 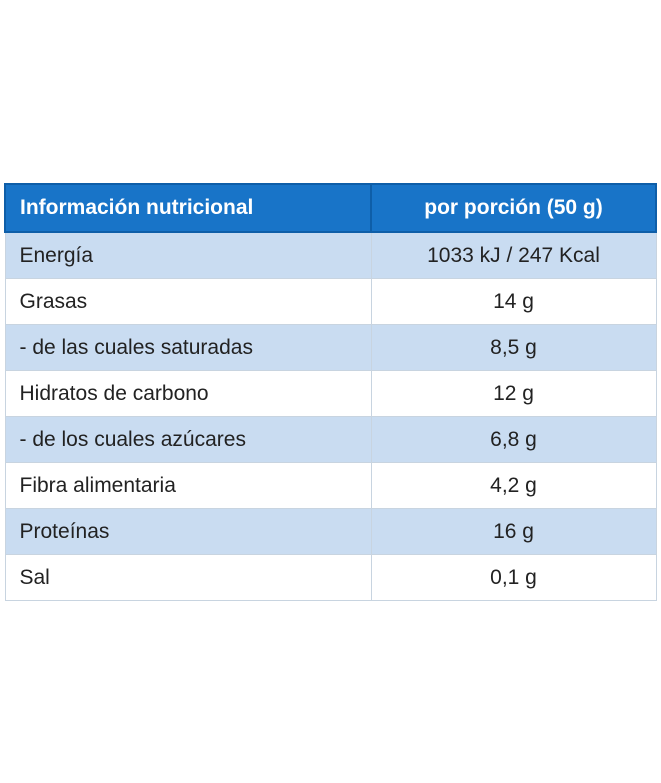 What do you see at coordinates (513, 347) in the screenshot?
I see `table-cell: 8,5 g` at bounding box center [513, 347].